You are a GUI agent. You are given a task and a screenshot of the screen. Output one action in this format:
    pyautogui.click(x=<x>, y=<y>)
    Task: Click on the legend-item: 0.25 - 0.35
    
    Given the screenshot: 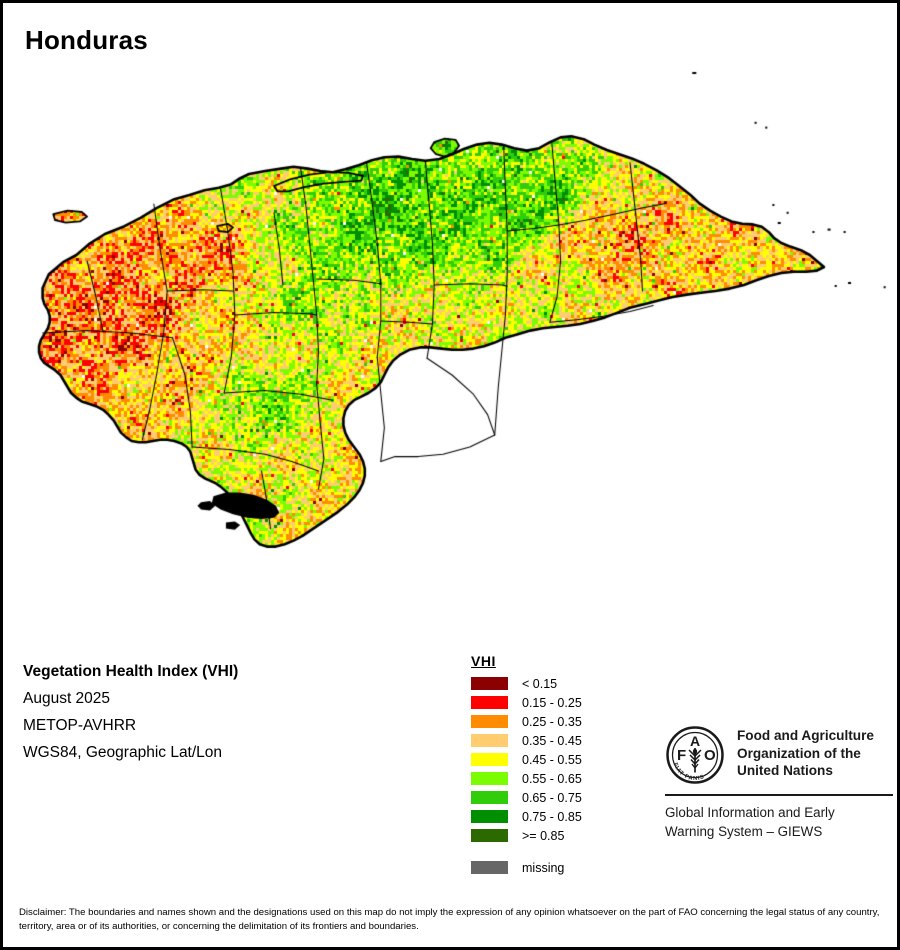 What is the action you would take?
    pyautogui.click(x=566, y=721)
    